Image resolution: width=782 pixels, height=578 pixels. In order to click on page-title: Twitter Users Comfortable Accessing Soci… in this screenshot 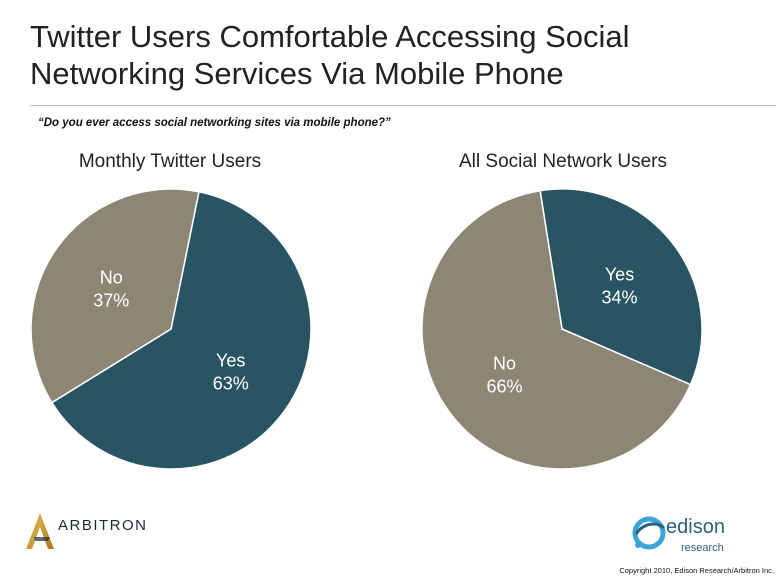, I will do `click(330, 55)`.